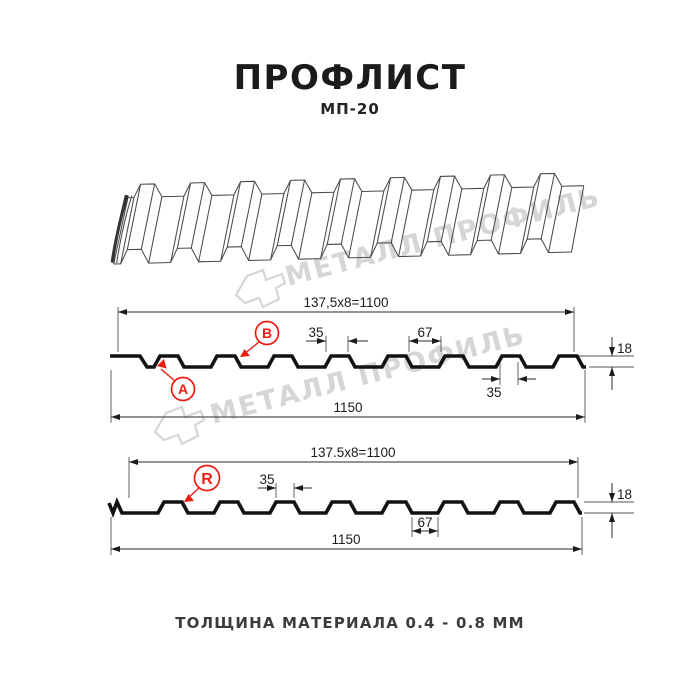 The width and height of the screenshot is (700, 700). Describe the element at coordinates (168, 375) in the screenshot. I see `callout-a-leader` at that location.